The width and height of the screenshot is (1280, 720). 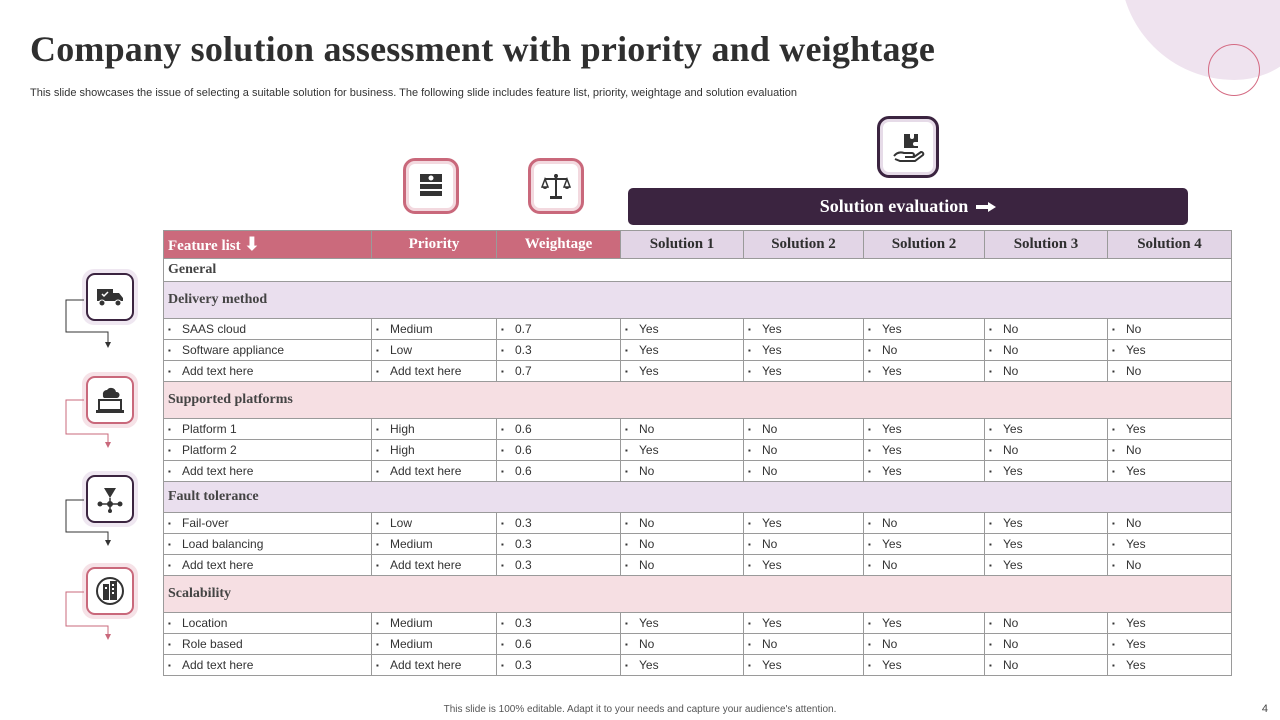 What do you see at coordinates (267, 329) in the screenshot?
I see `table-cell: ▪ SAAS cloud` at bounding box center [267, 329].